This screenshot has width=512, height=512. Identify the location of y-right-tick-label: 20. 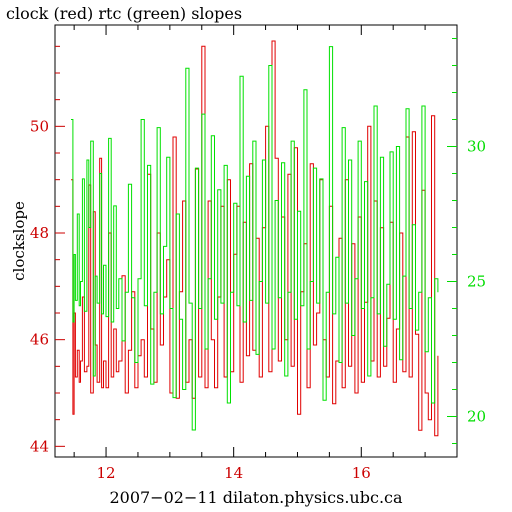
(476, 417).